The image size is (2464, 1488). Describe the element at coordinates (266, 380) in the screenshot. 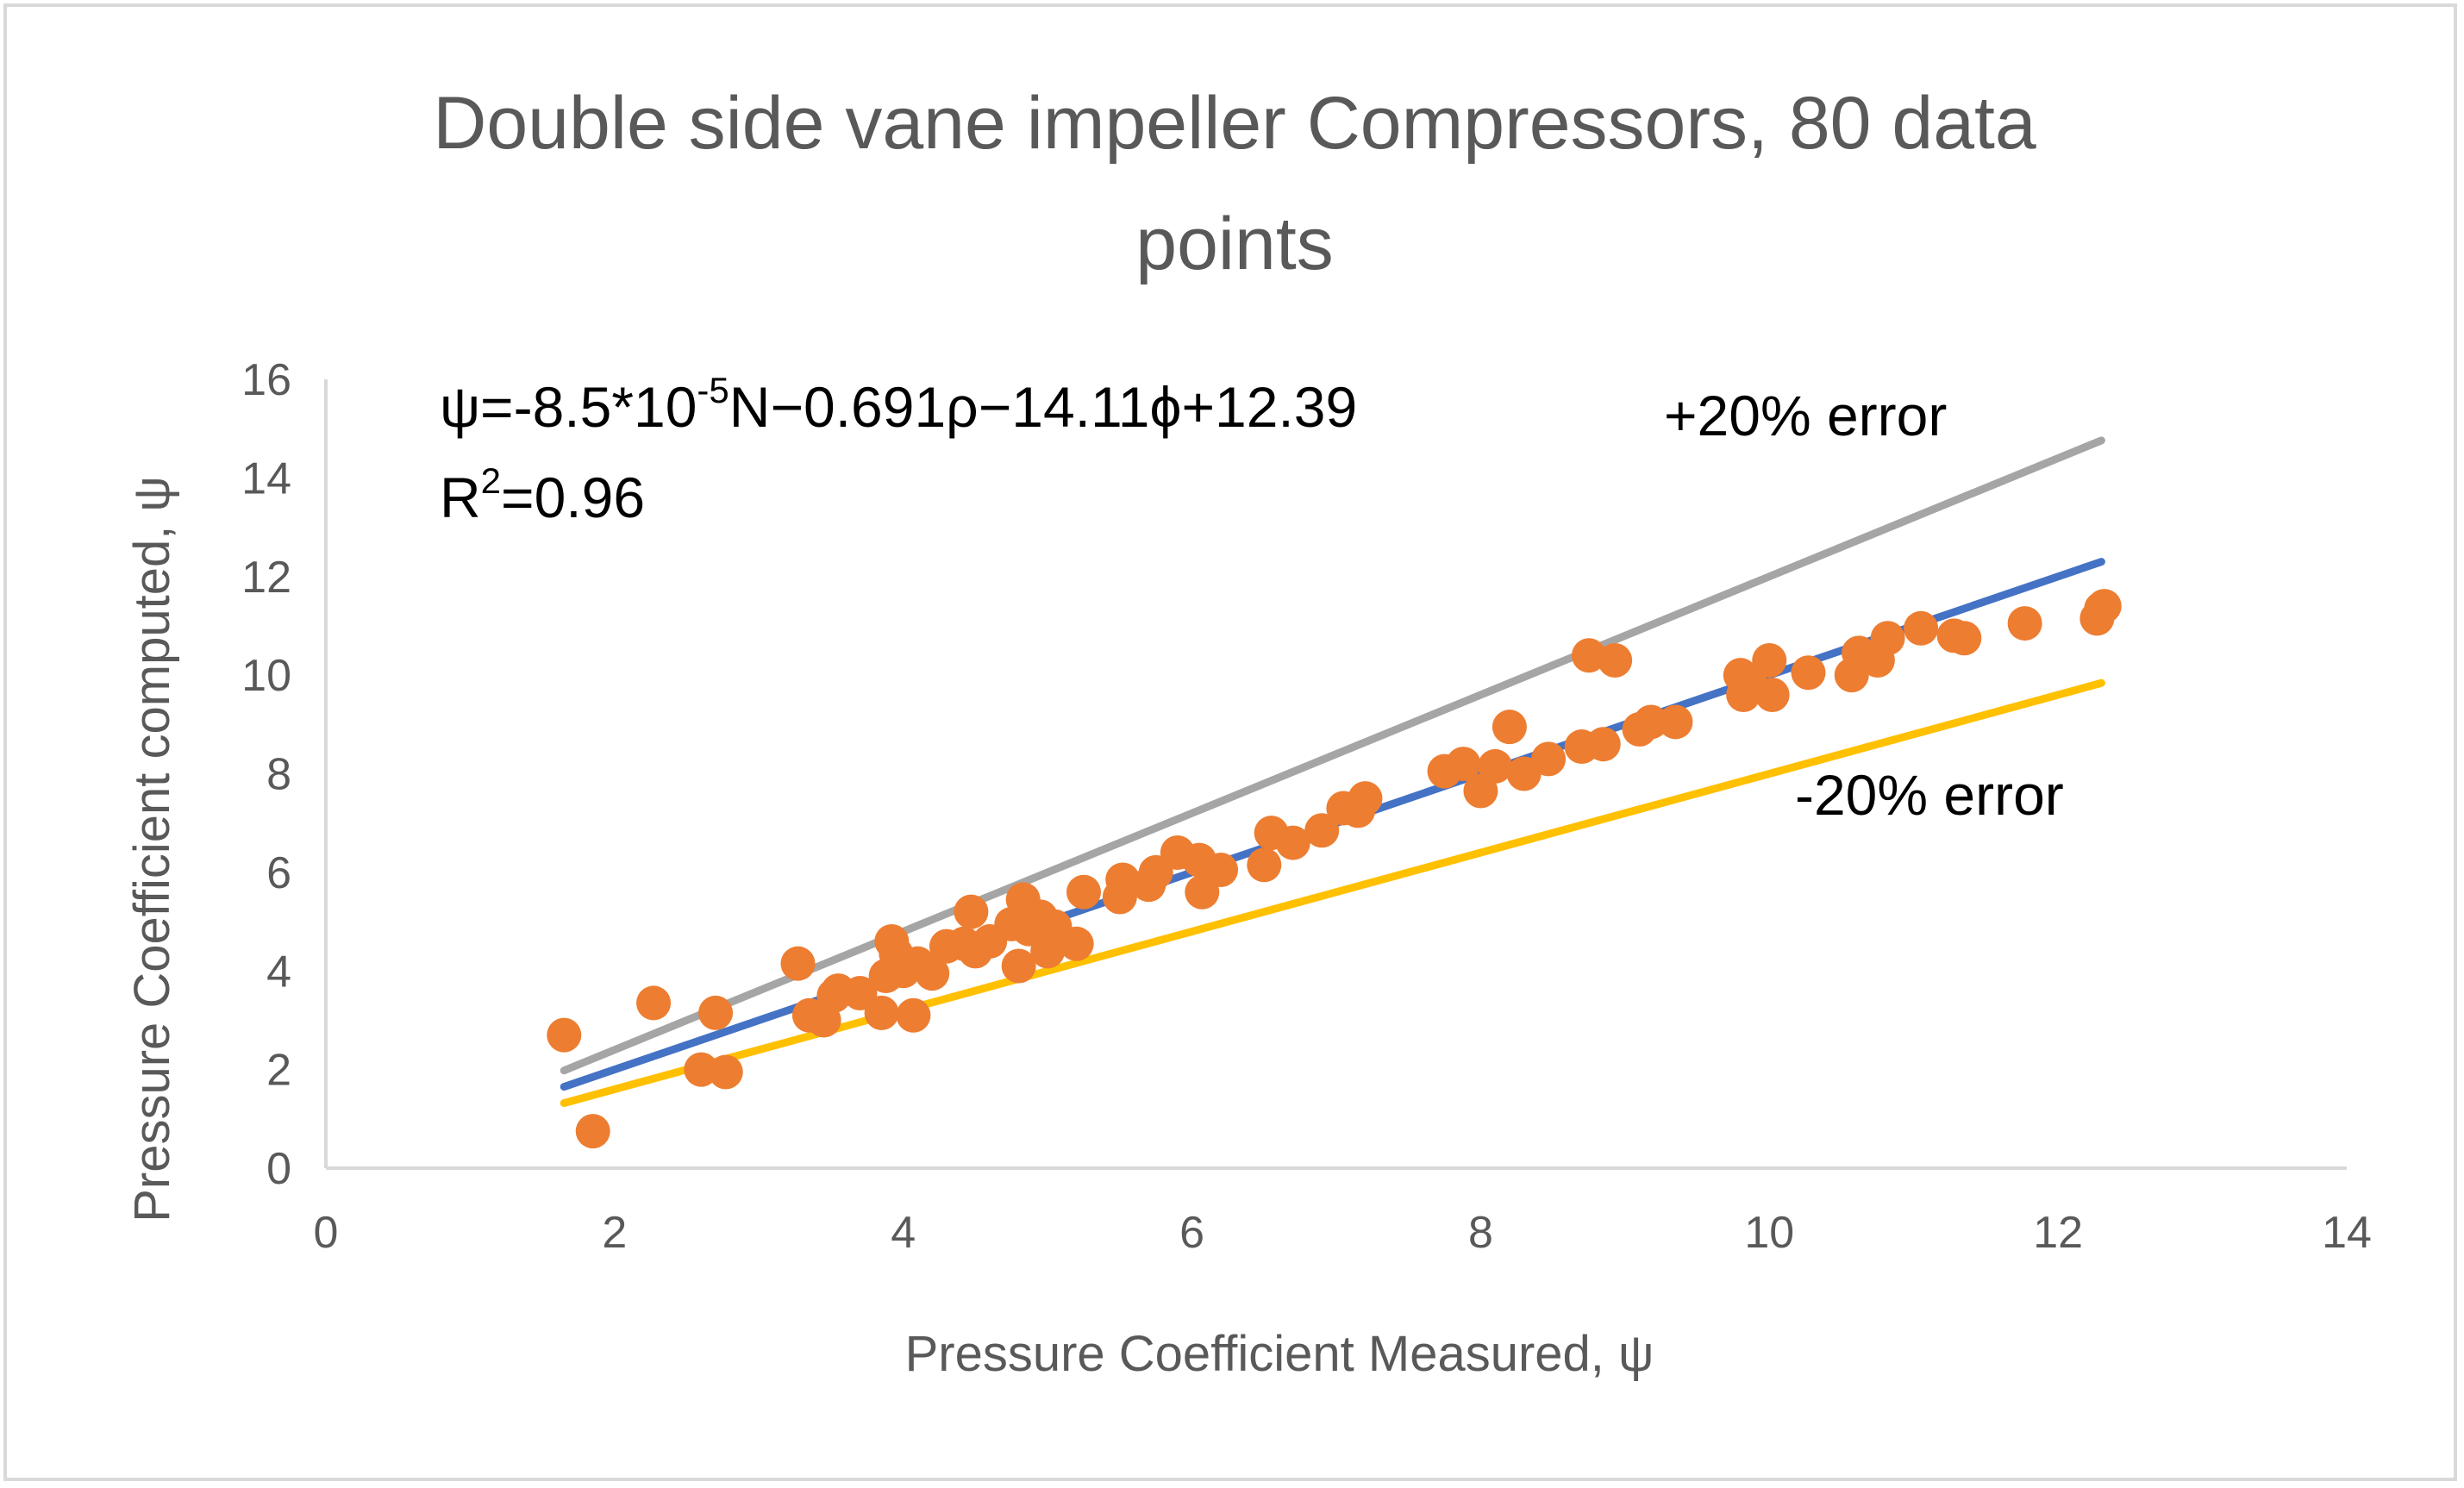

I see `y-tick-label: 16` at that location.